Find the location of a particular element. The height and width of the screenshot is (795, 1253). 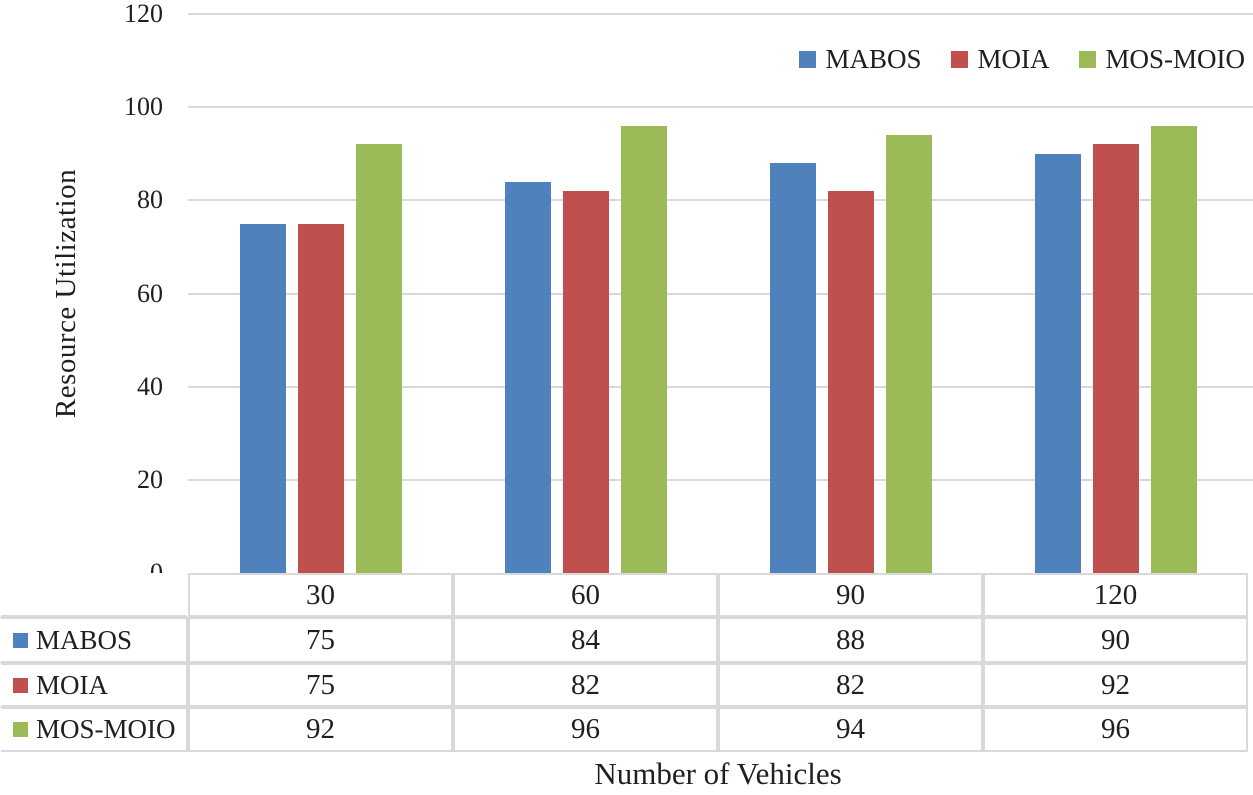

category-cell: 60 is located at coordinates (585, 595).